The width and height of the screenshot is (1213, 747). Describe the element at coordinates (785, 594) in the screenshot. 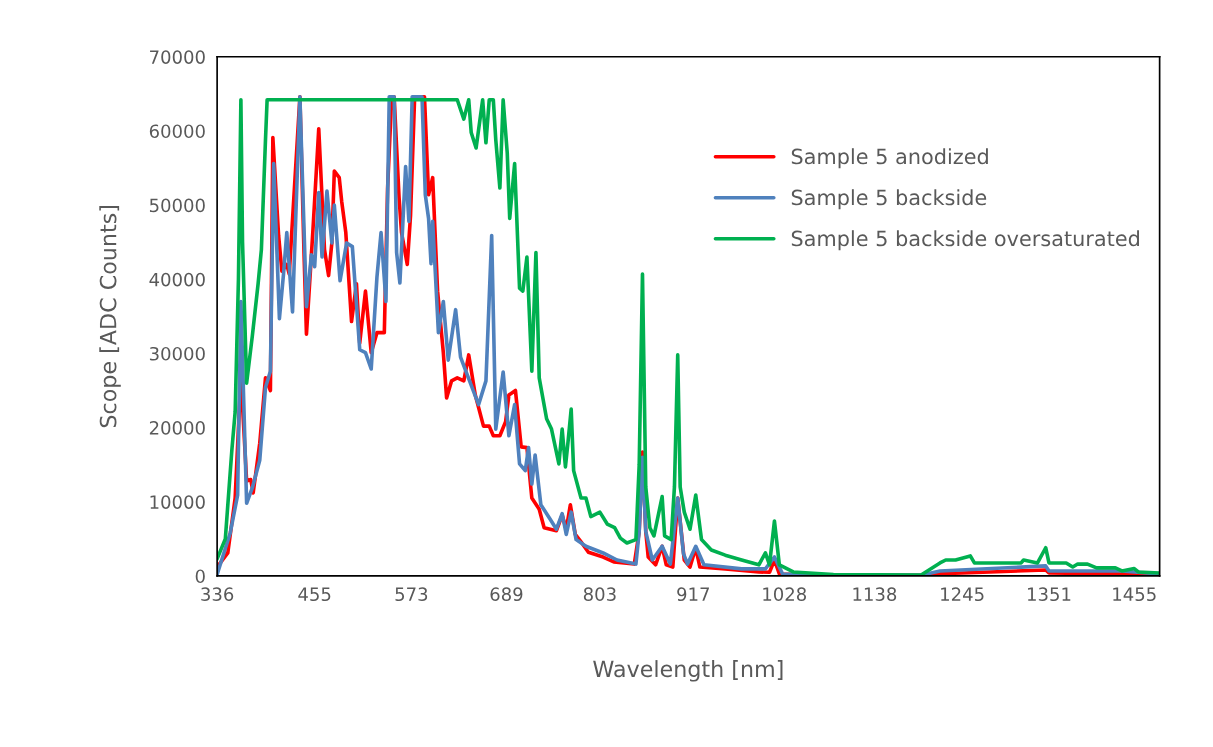

I see `x-tick-label: 1028` at that location.